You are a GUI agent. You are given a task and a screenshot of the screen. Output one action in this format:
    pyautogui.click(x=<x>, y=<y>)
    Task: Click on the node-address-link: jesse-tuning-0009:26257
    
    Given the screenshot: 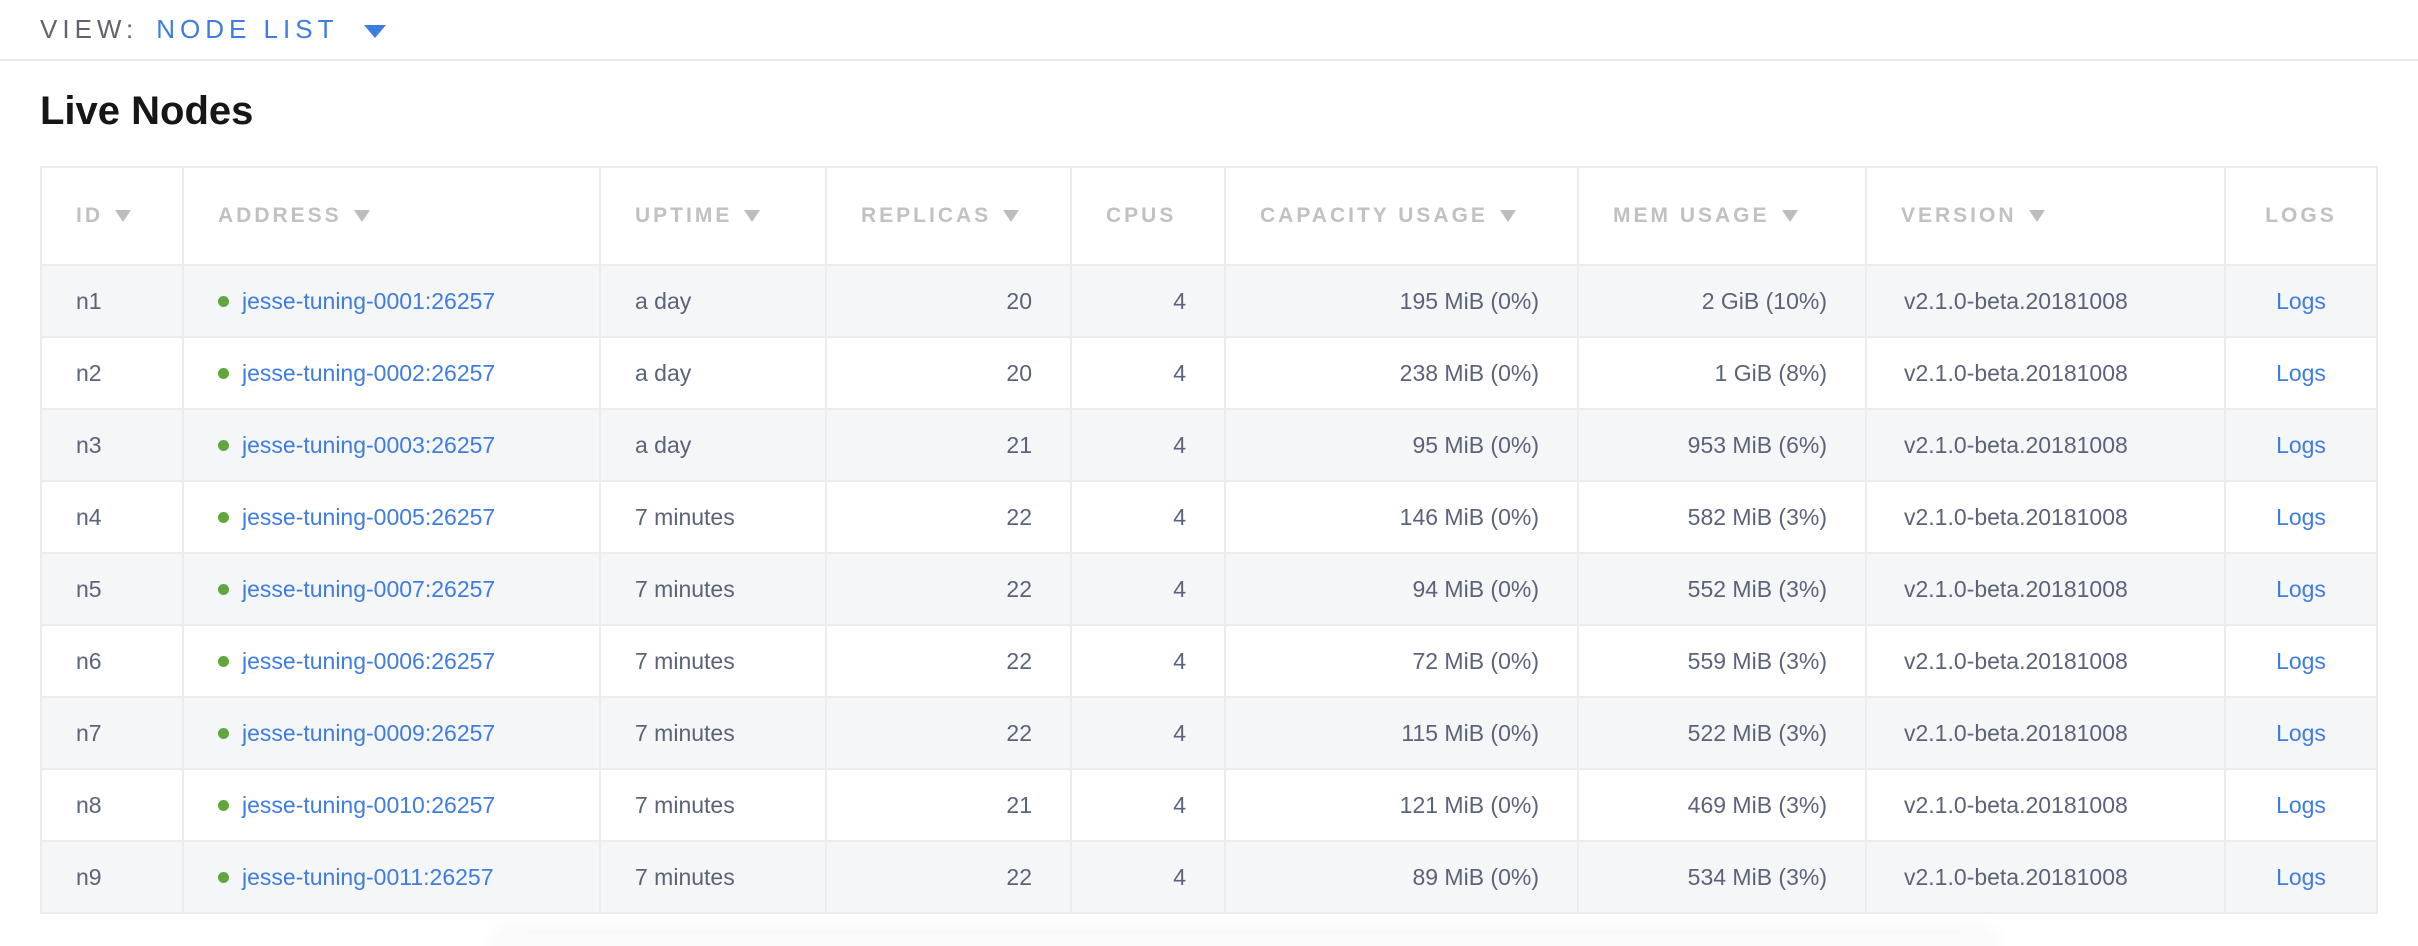 What is the action you would take?
    pyautogui.click(x=369, y=732)
    